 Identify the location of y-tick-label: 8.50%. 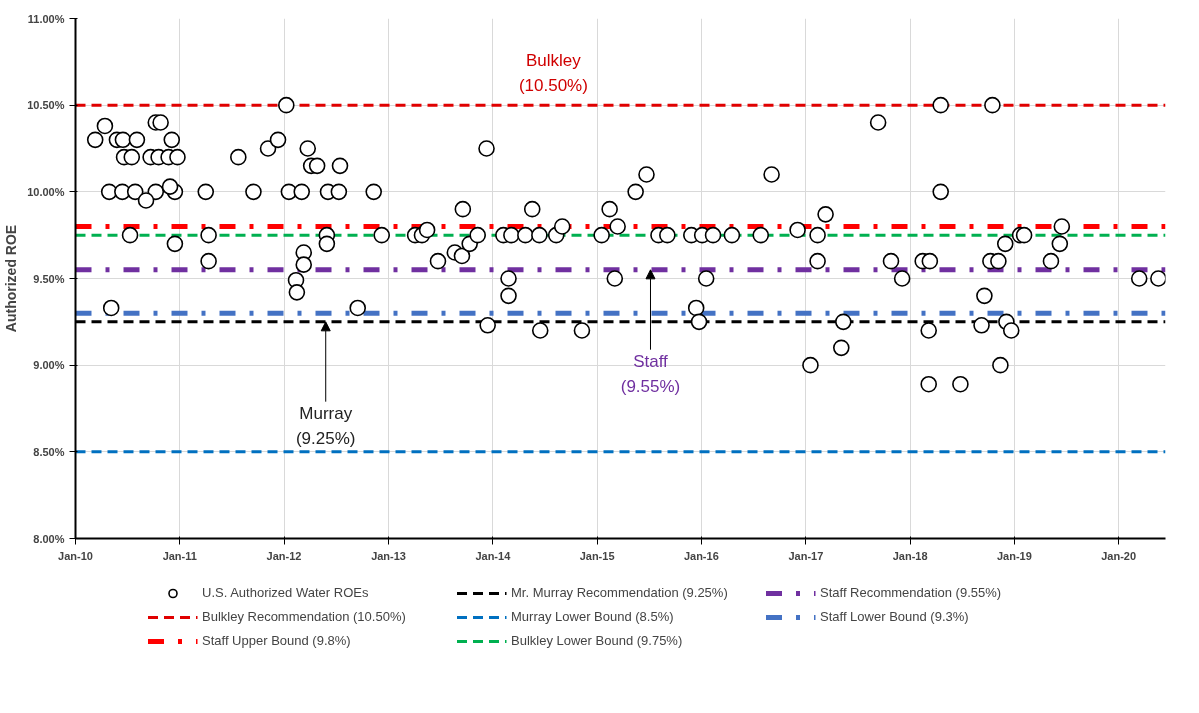
(49, 451).